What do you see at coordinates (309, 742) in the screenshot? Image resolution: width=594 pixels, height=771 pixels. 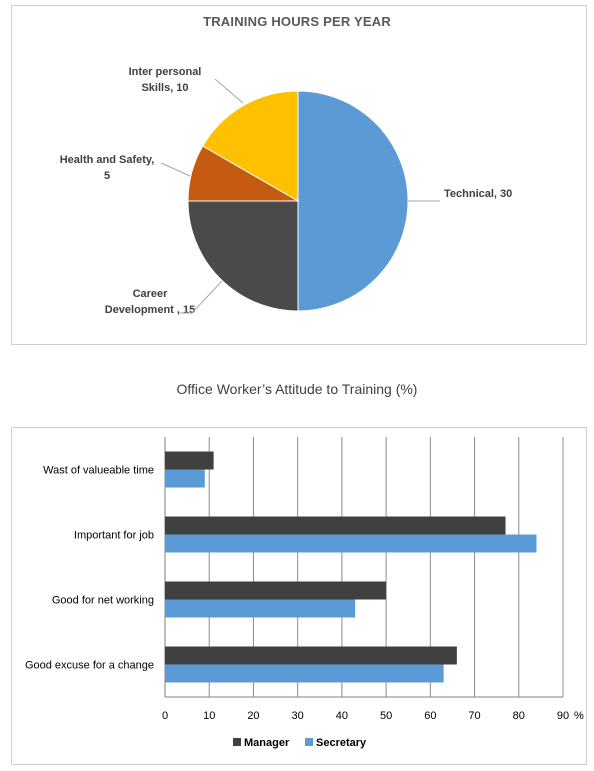 I see `legend-swatch-secretary` at bounding box center [309, 742].